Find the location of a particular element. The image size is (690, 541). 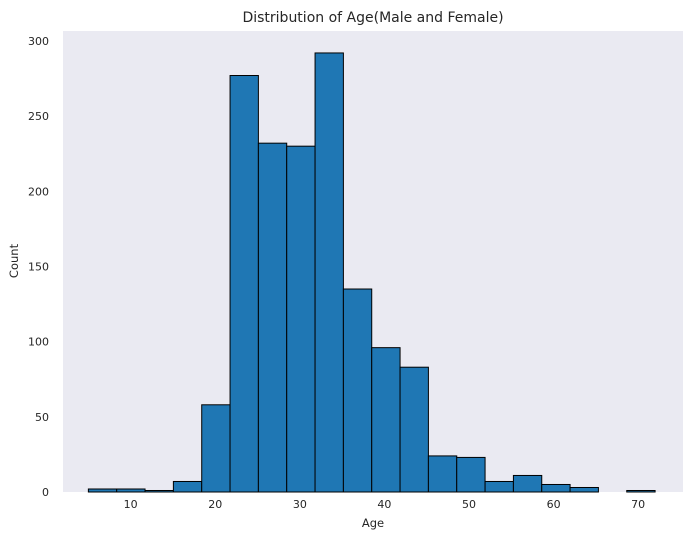

x-tick-label: 70 is located at coordinates (638, 504).